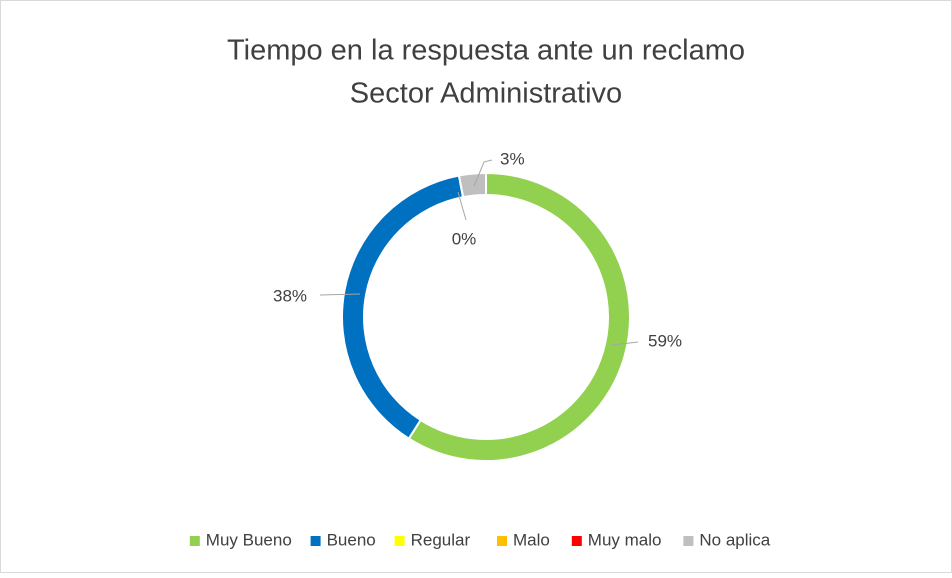  I want to click on chart-title: Tiempo en la respuesta ante un reclamo, so click(486, 51).